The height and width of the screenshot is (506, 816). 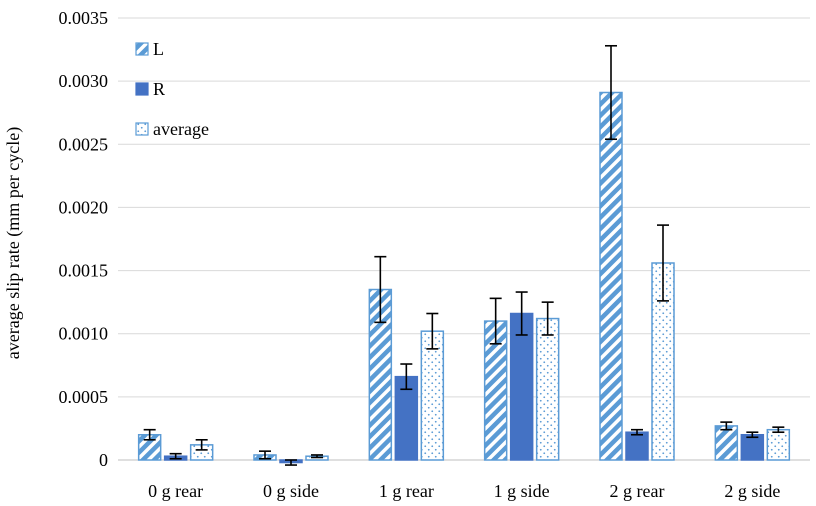 I want to click on x-tick-label: 0 g side, so click(x=291, y=491).